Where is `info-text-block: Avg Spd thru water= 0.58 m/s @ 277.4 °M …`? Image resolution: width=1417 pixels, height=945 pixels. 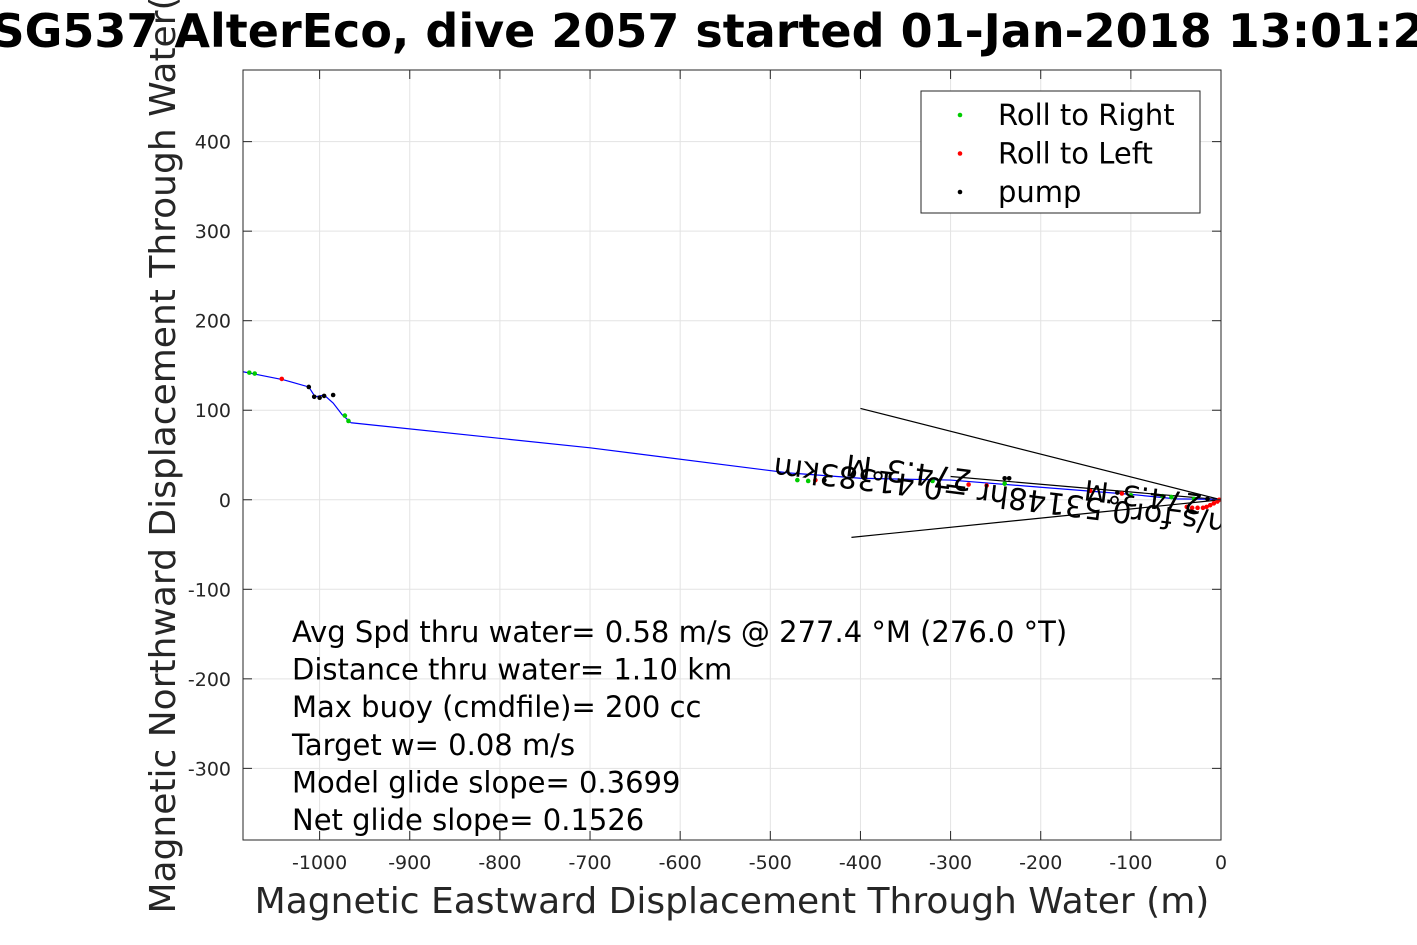
info-text-block: Avg Spd thru water= 0.58 m/s @ 277.4 °M … is located at coordinates (679, 726).